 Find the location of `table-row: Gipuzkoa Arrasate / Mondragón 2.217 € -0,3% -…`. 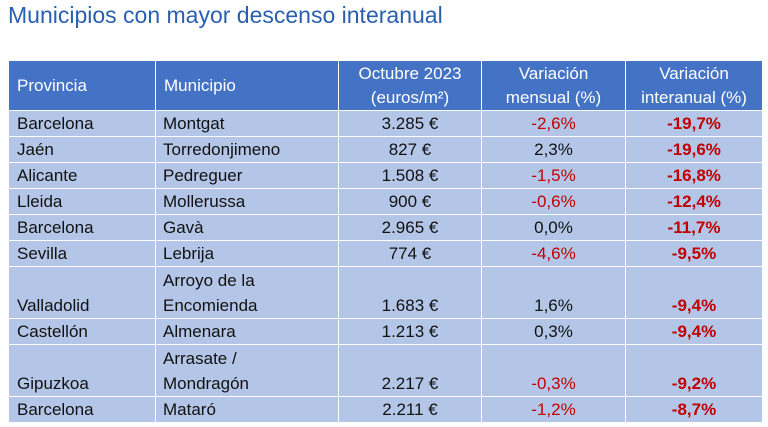

table-row: Gipuzkoa Arrasate / Mondragón 2.217 € -0,3% -… is located at coordinates (385, 370).